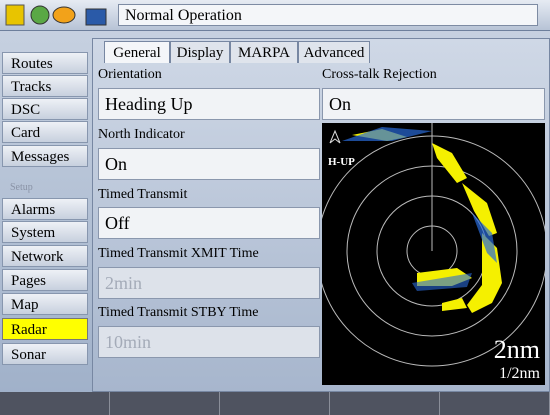 The image size is (550, 415). What do you see at coordinates (45, 354) in the screenshot?
I see `sidebar-item: Sonar` at bounding box center [45, 354].